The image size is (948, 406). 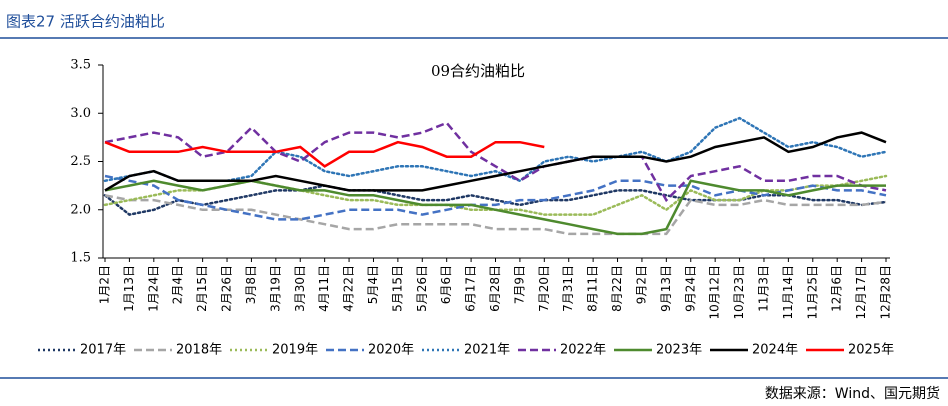 What do you see at coordinates (324, 288) in the screenshot?
I see `x-tick-label: 4月11日` at bounding box center [324, 288].